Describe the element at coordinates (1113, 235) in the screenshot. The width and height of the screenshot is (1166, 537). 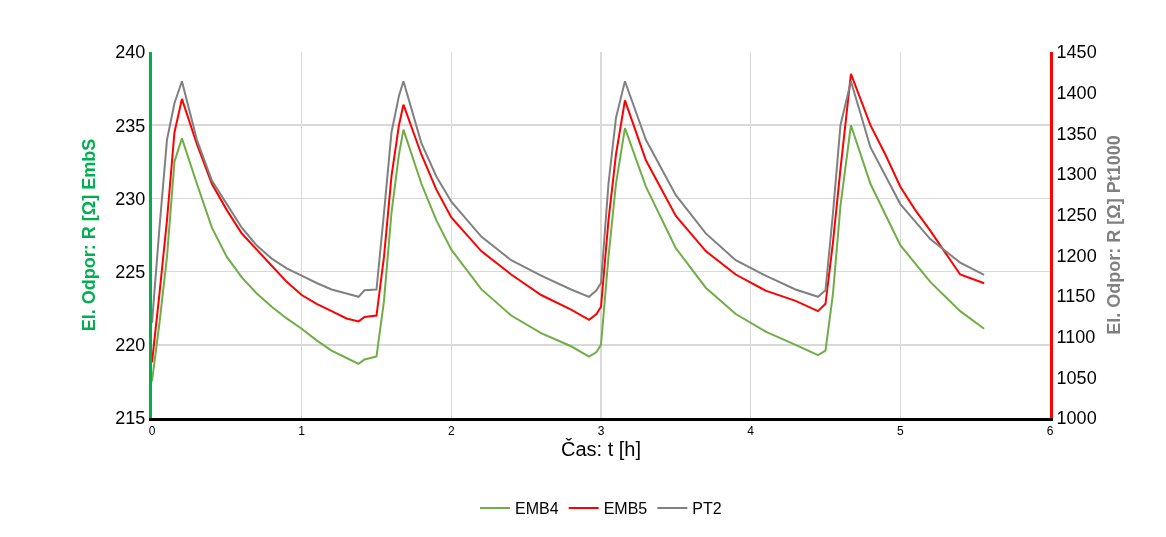
I see `y2-axis-title: El. Odpor: R [Ω] Pt1000` at that location.